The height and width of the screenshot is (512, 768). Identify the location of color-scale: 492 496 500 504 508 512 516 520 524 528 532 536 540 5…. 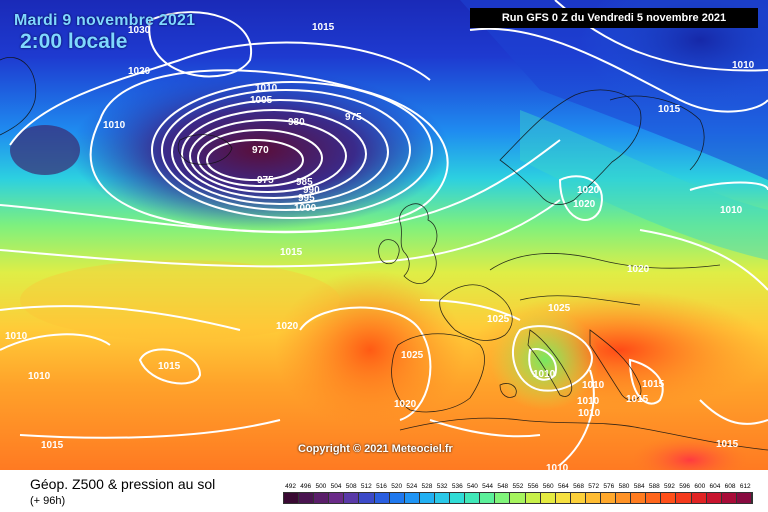
(518, 495).